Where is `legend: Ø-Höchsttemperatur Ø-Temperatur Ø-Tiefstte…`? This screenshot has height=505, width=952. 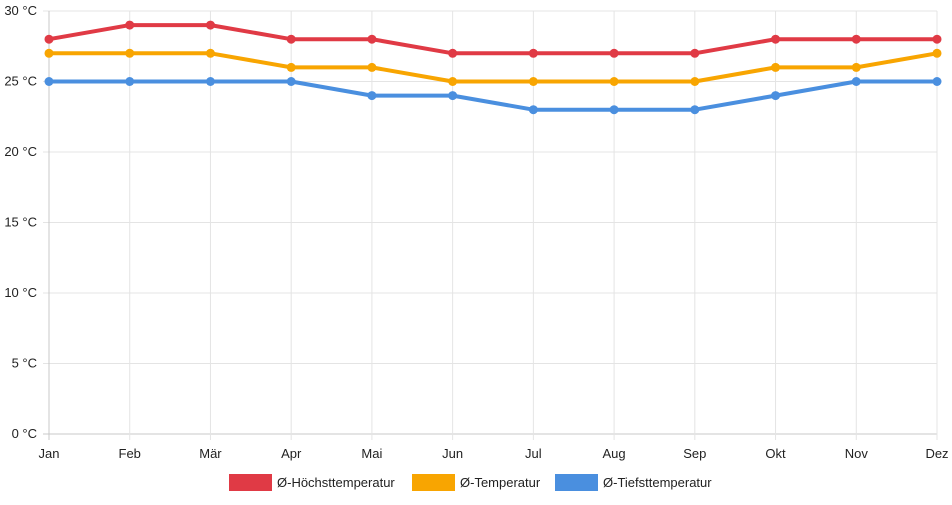 legend: Ø-Höchsttemperatur Ø-Temperatur Ø-Tiefstte… is located at coordinates (470, 482).